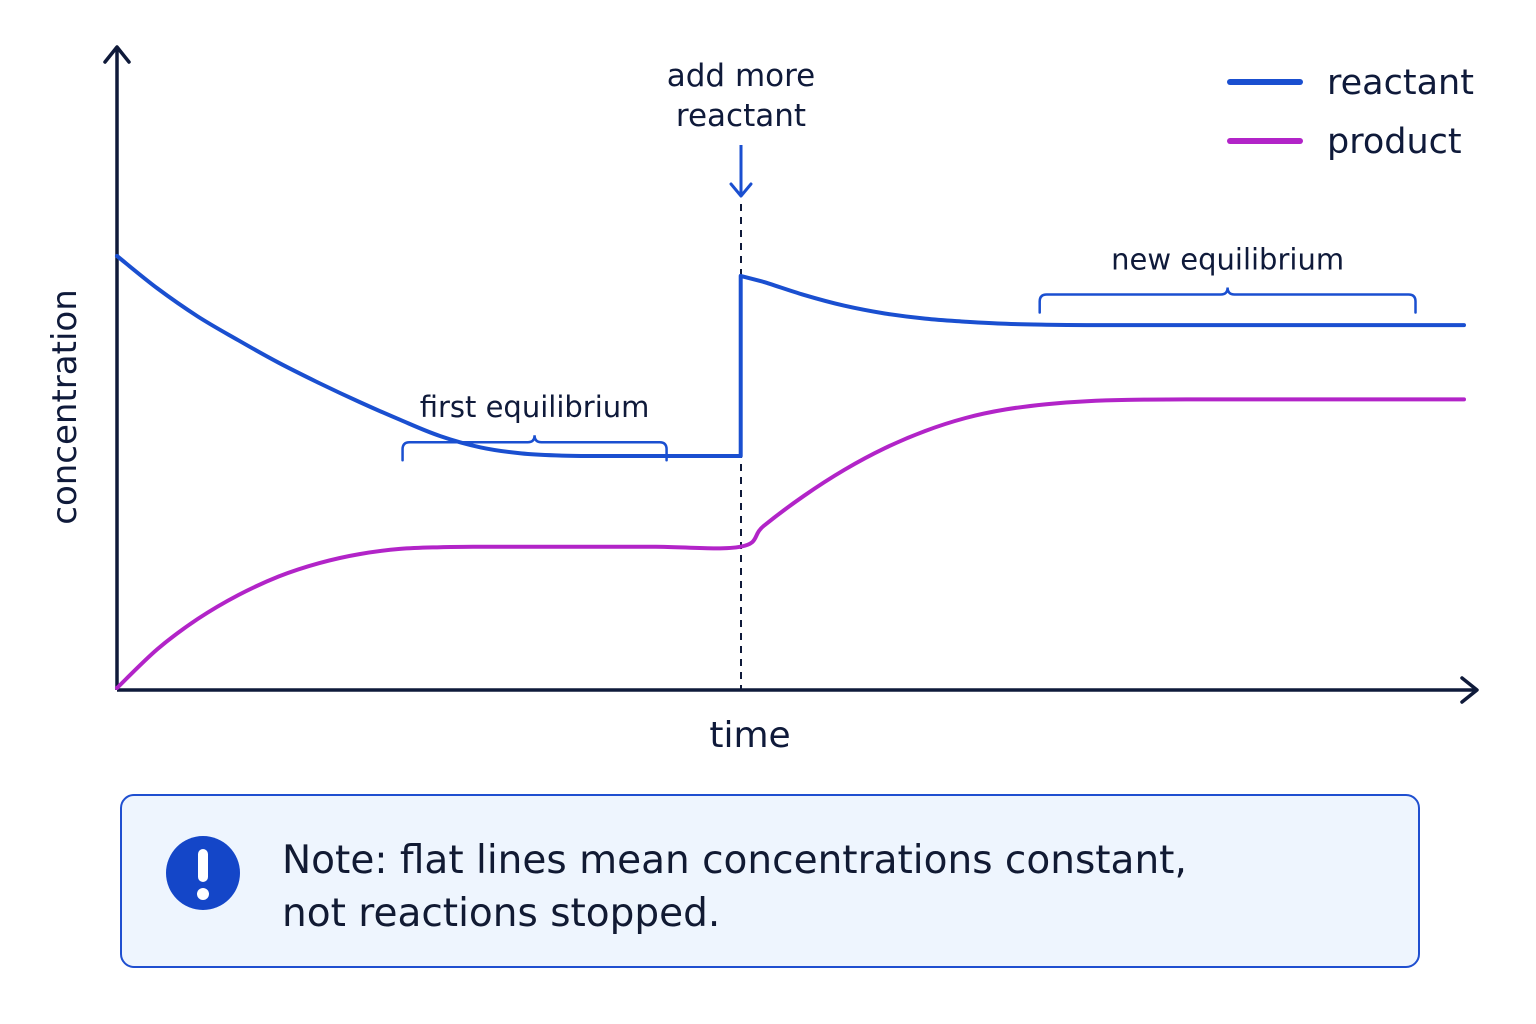  I want to click on x-axis-label: time, so click(749, 735).